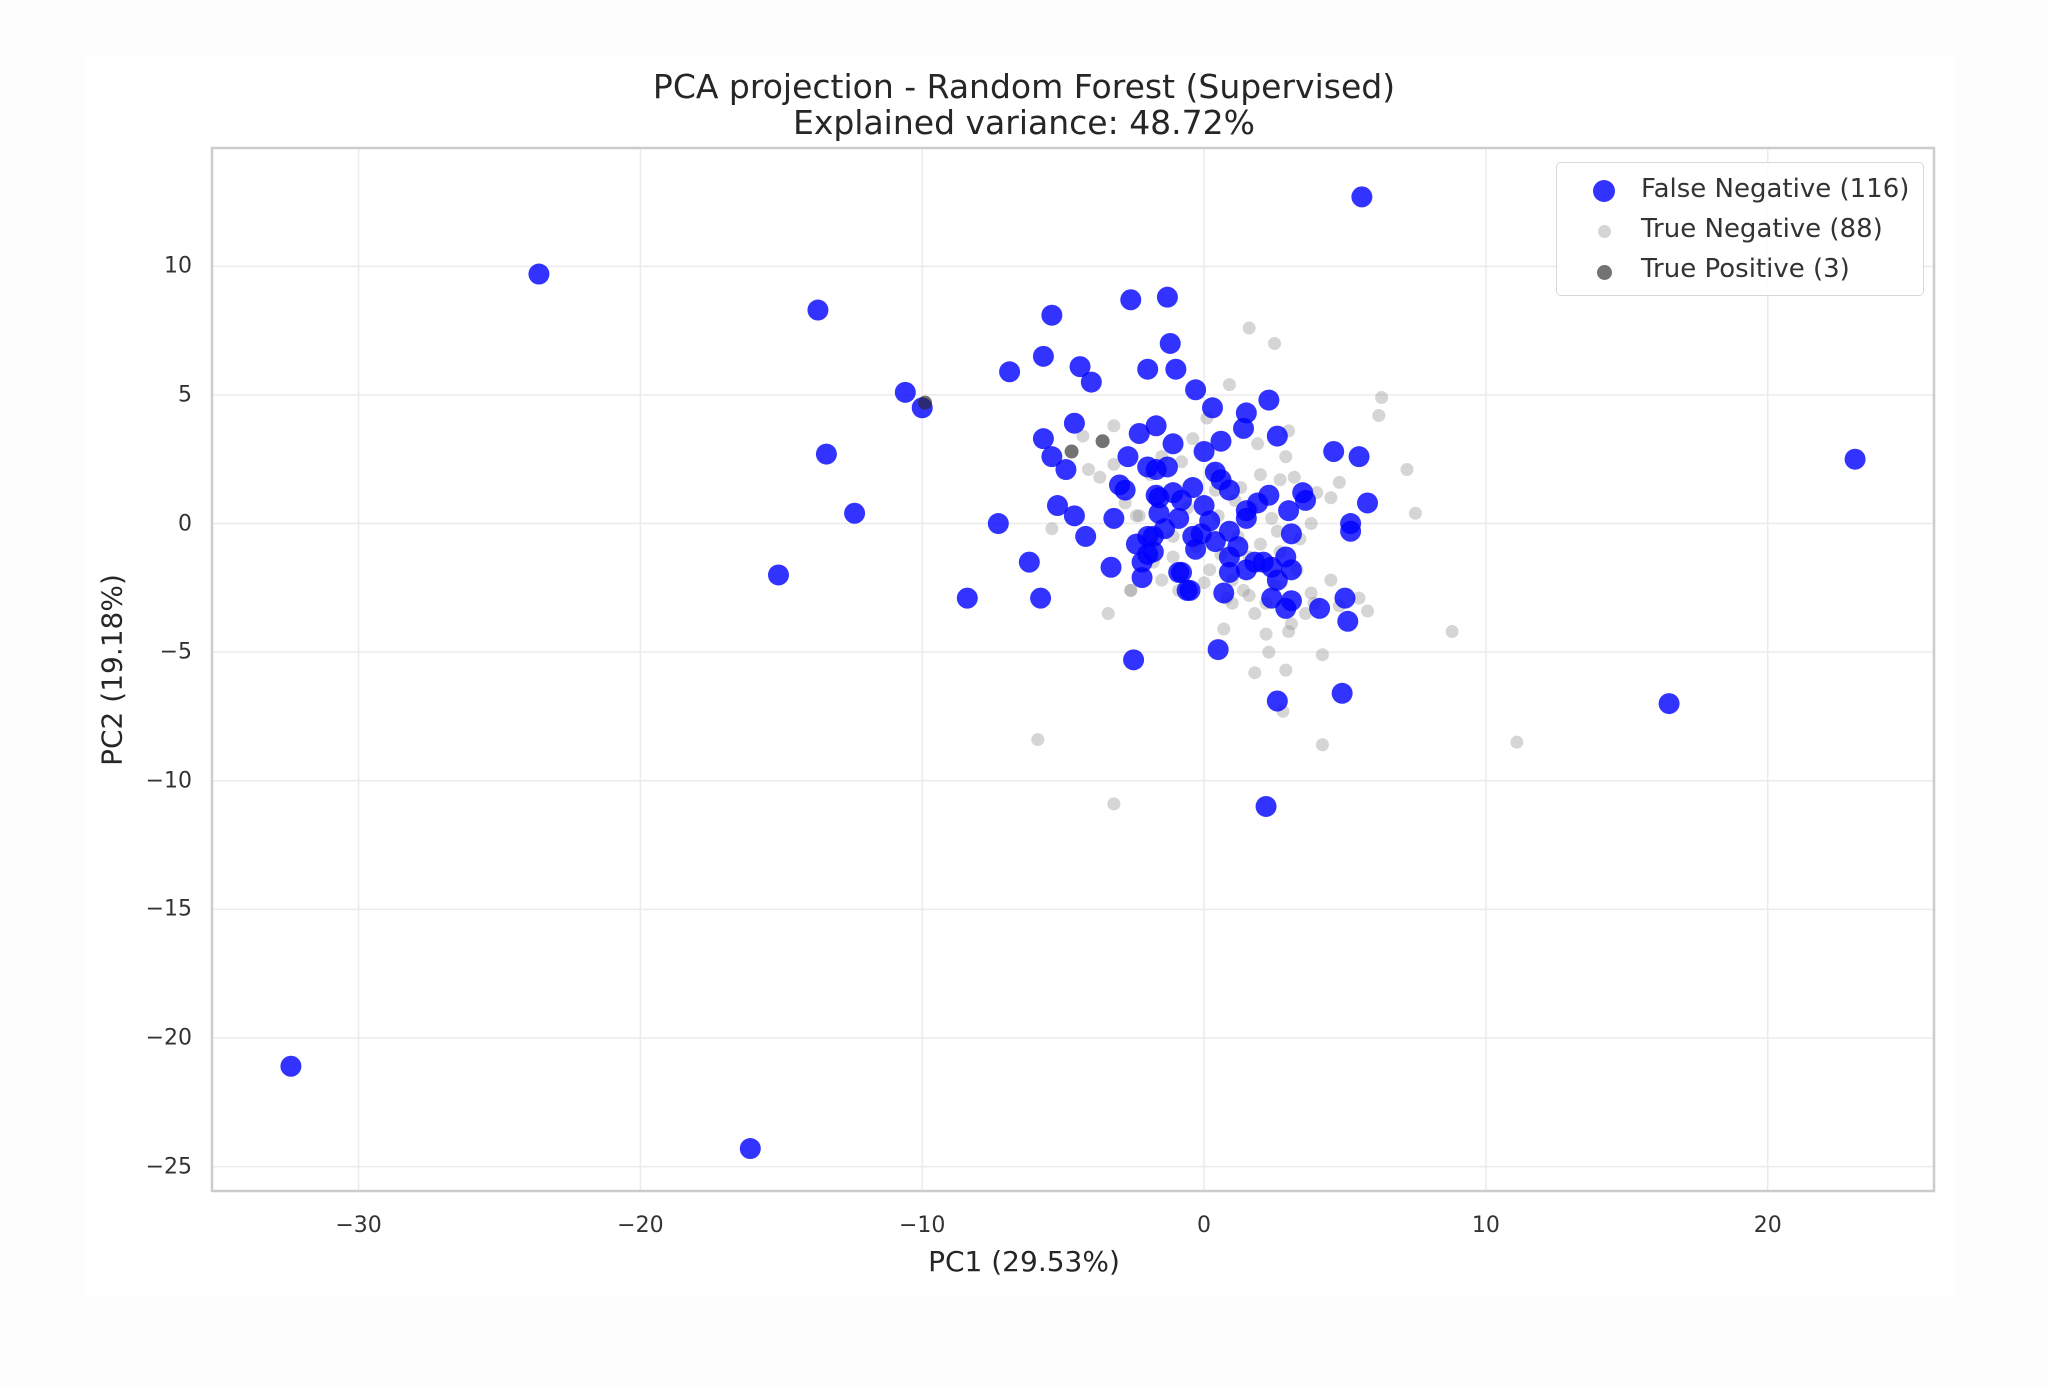 The image size is (2048, 1388). Describe the element at coordinates (1762, 229) in the screenshot. I see `legend-label: True Negative (88)` at that location.